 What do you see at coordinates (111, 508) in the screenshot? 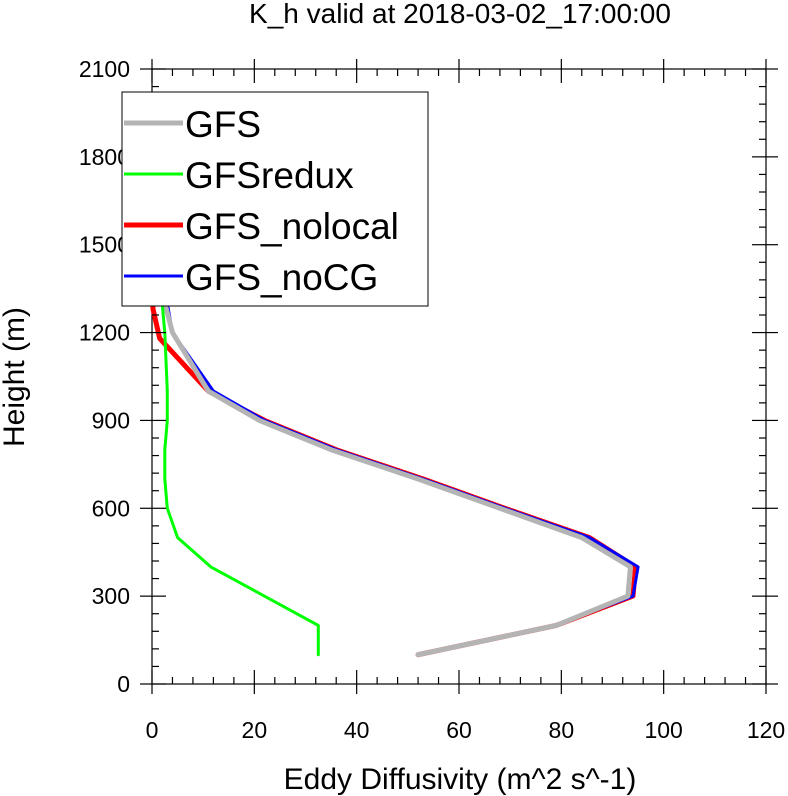
I see `y-tick-label: 600` at bounding box center [111, 508].